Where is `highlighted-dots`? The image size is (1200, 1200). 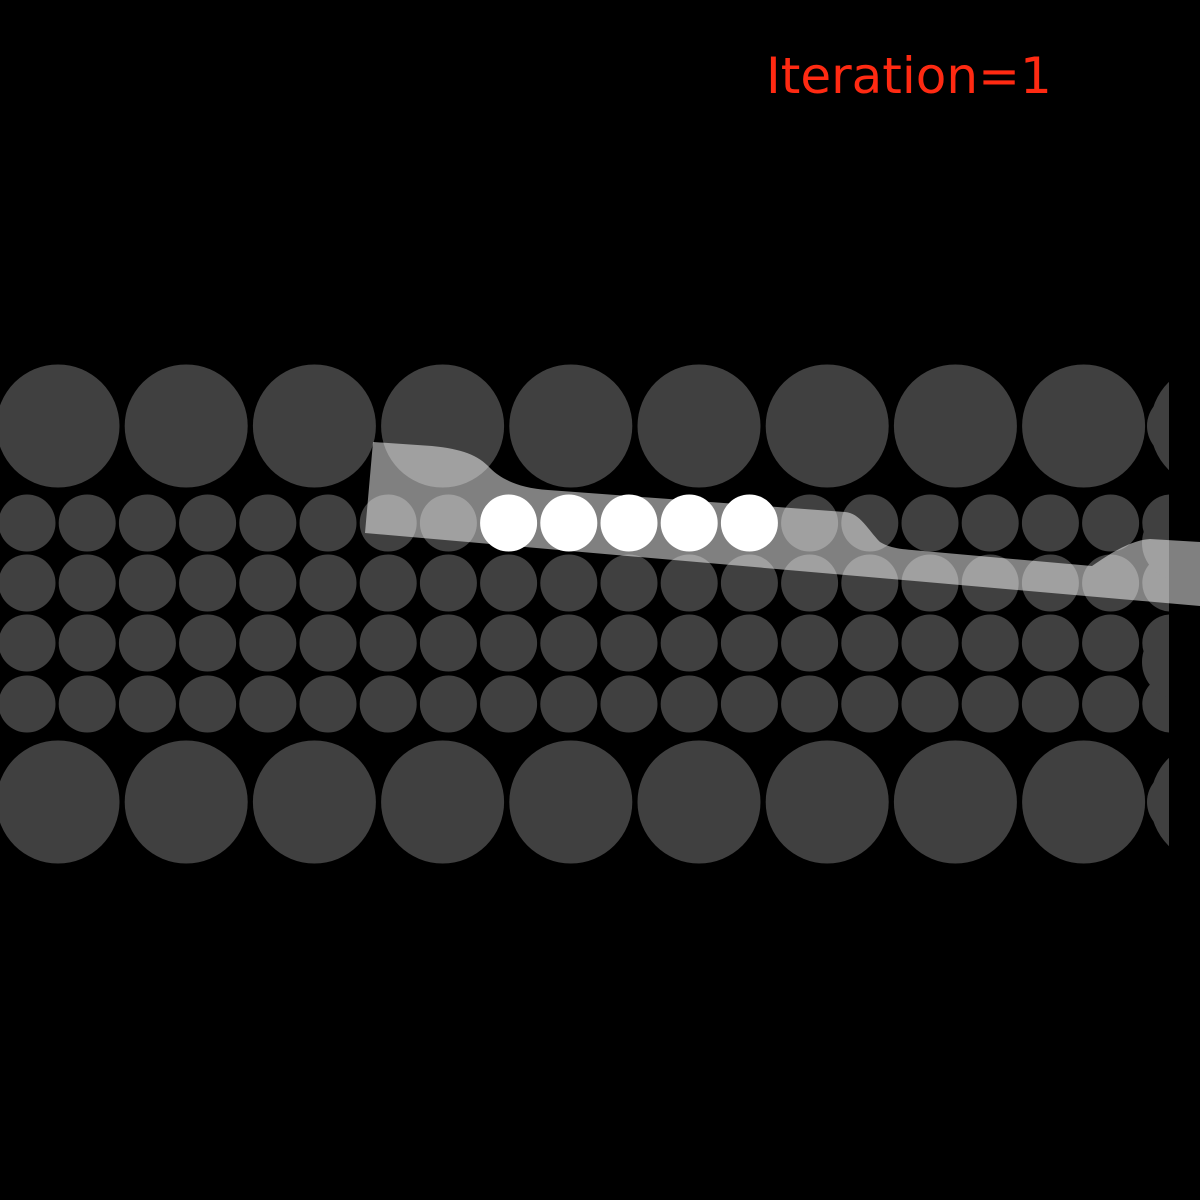 highlighted-dots is located at coordinates (629, 523).